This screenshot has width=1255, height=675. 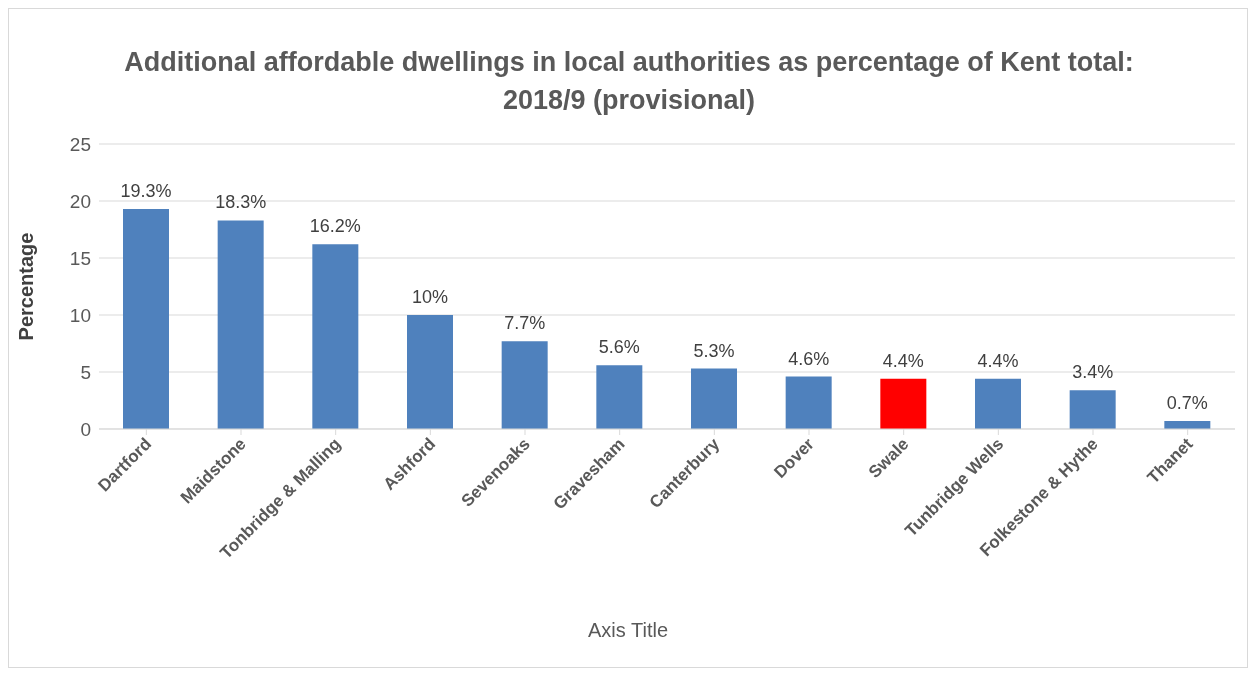 I want to click on y-tick-label: 25, so click(x=80, y=144).